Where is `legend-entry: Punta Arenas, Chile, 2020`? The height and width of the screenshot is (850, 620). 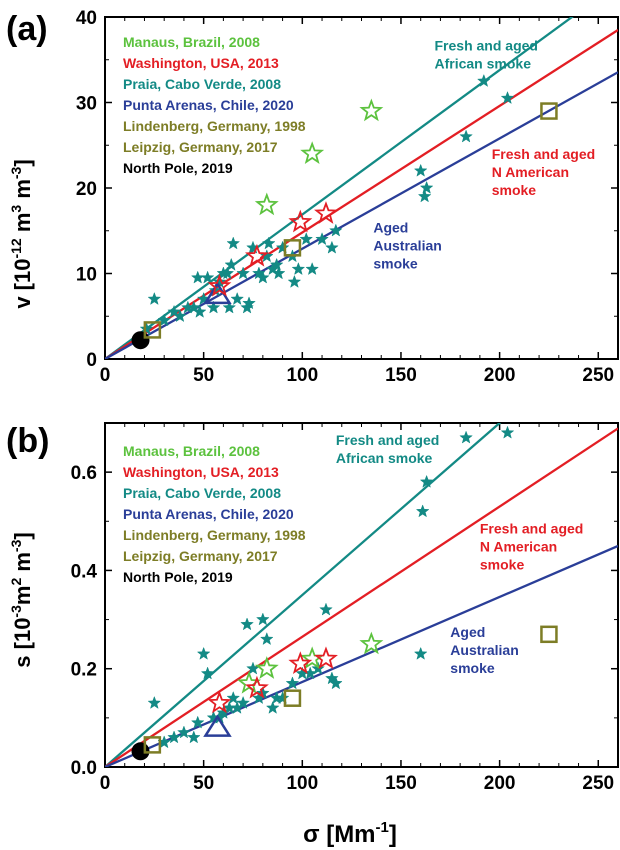 legend-entry: Punta Arenas, Chile, 2020 is located at coordinates (208, 514).